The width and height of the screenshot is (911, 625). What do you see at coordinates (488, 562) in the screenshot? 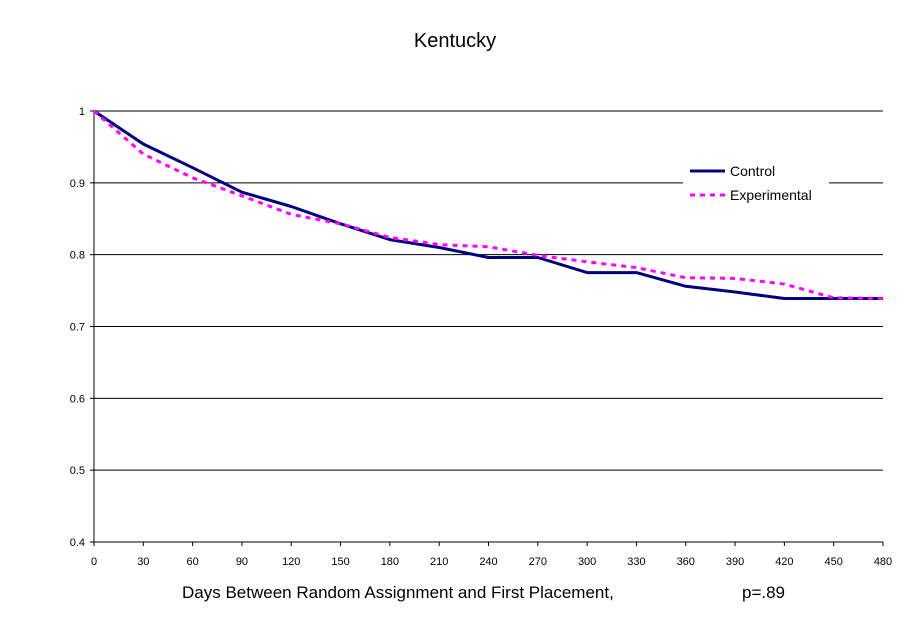
I see `x-tick-label-8: 240` at bounding box center [488, 562].